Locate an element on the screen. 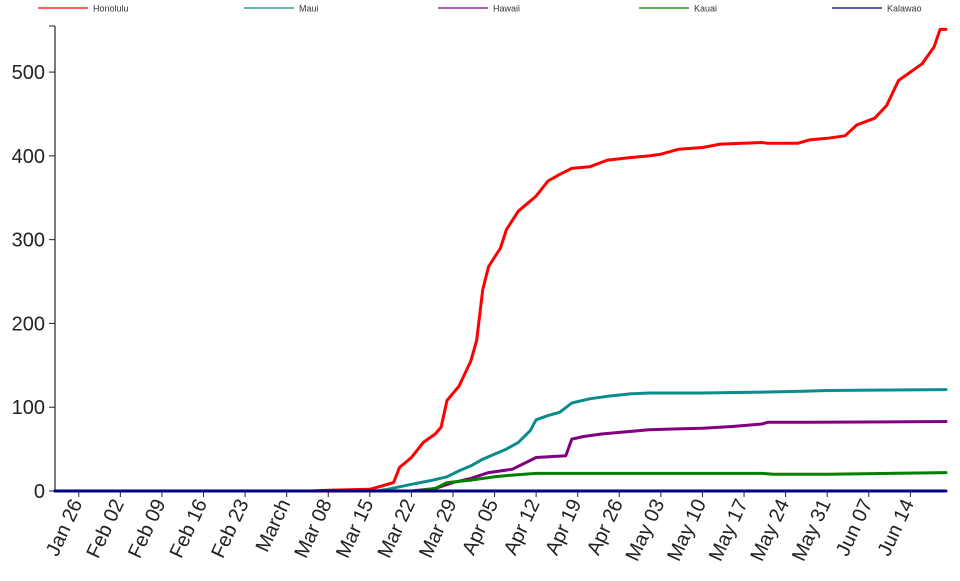  x-tick-label: Feb 16 is located at coordinates (189, 529).